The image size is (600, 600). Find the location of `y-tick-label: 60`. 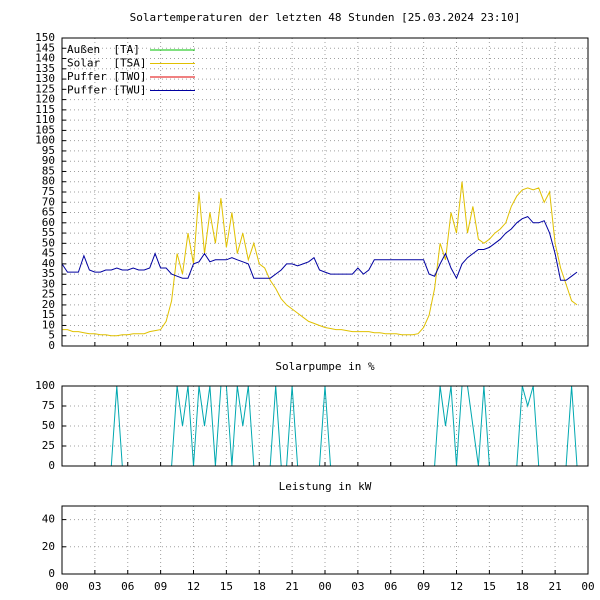

y-tick-label: 60 is located at coordinates (48, 222).